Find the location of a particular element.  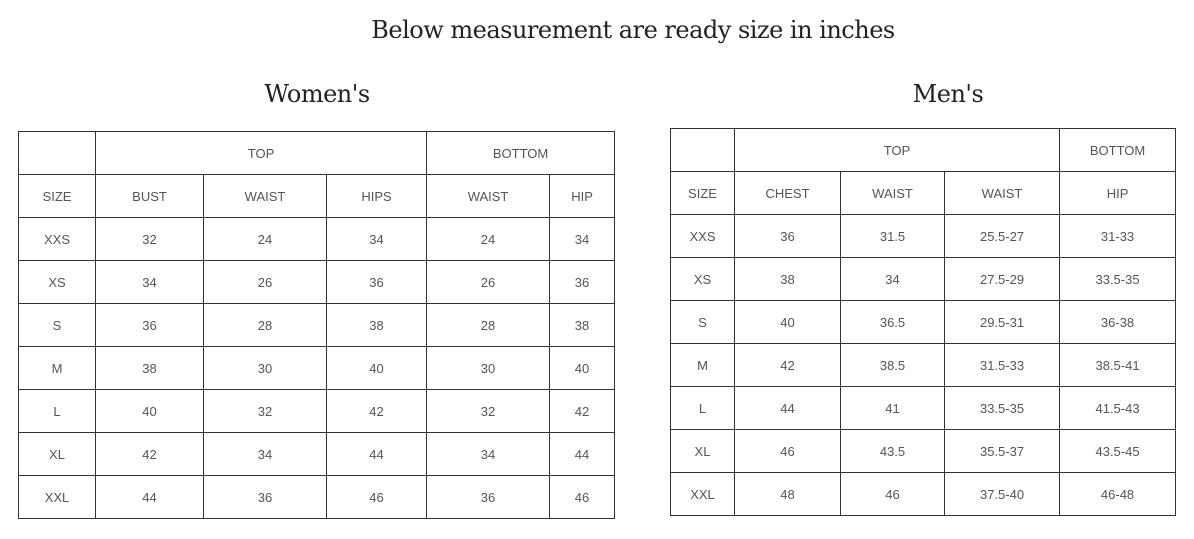

table-row: XS 34 26 36 26 36 is located at coordinates (317, 282).